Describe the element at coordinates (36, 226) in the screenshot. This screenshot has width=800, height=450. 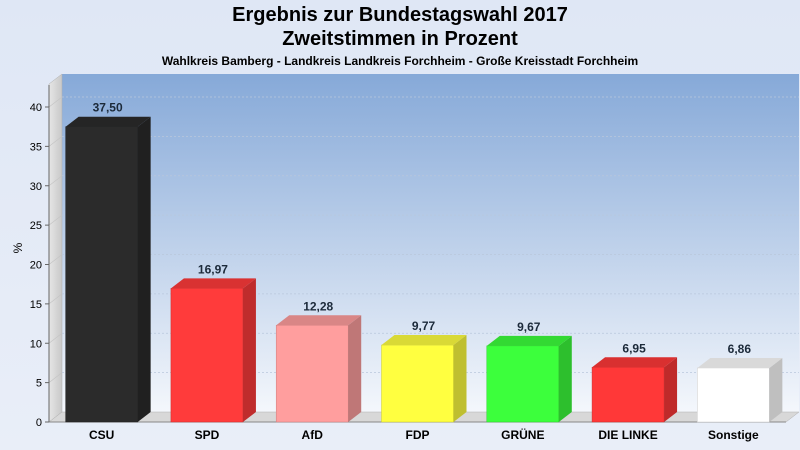
I see `y-tick-label: 25` at that location.